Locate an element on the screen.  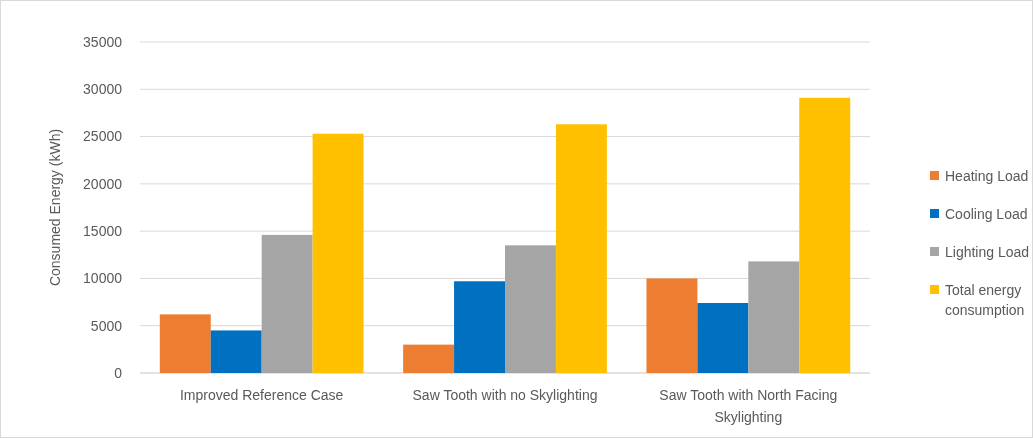
y-tick-label: 15000 is located at coordinates (103, 231).